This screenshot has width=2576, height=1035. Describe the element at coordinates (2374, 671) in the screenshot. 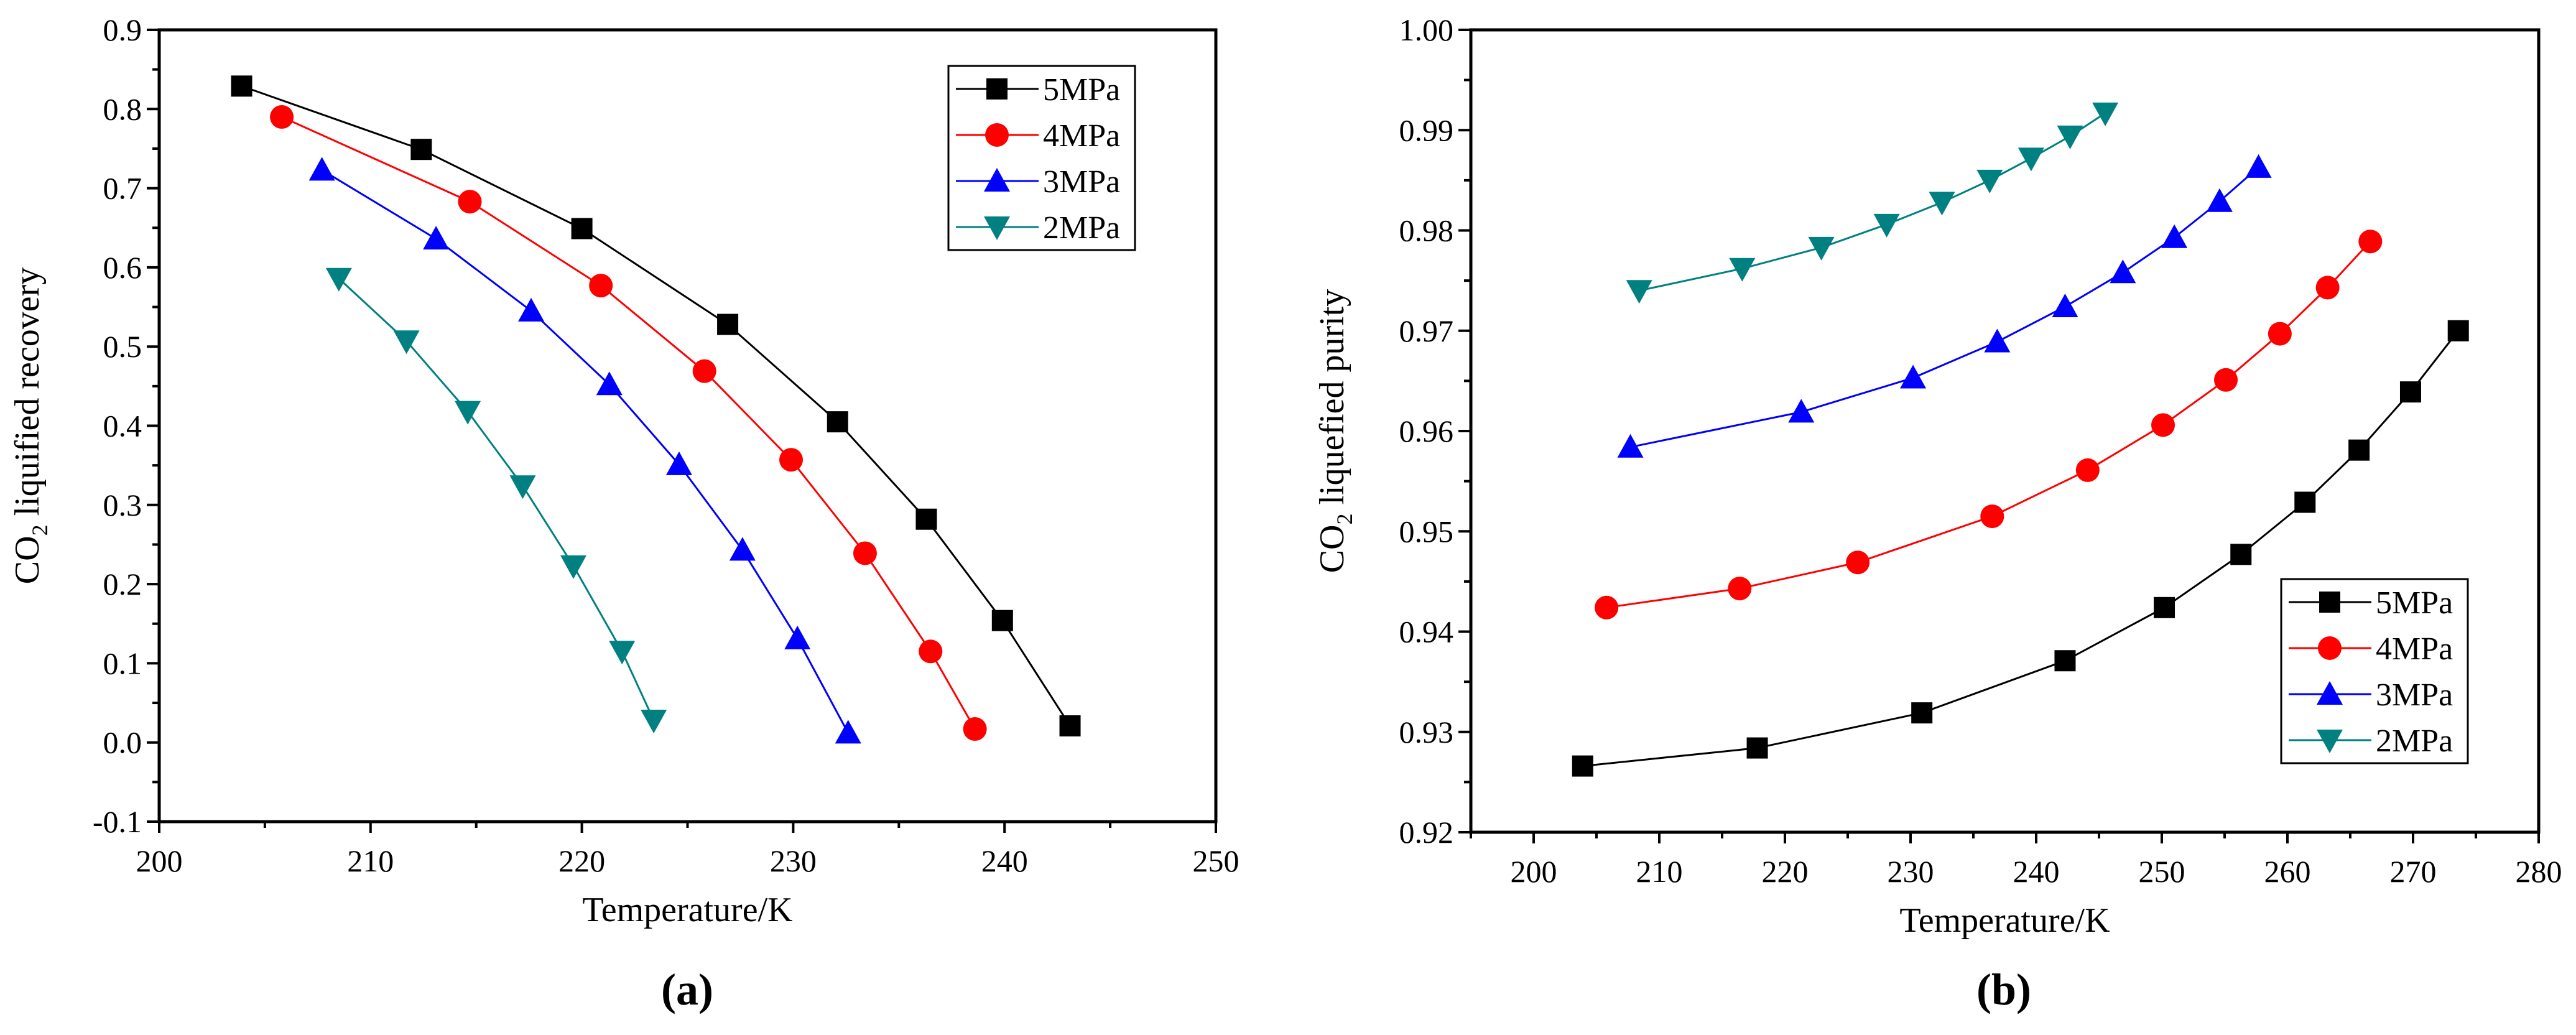

I see `legend-box` at that location.